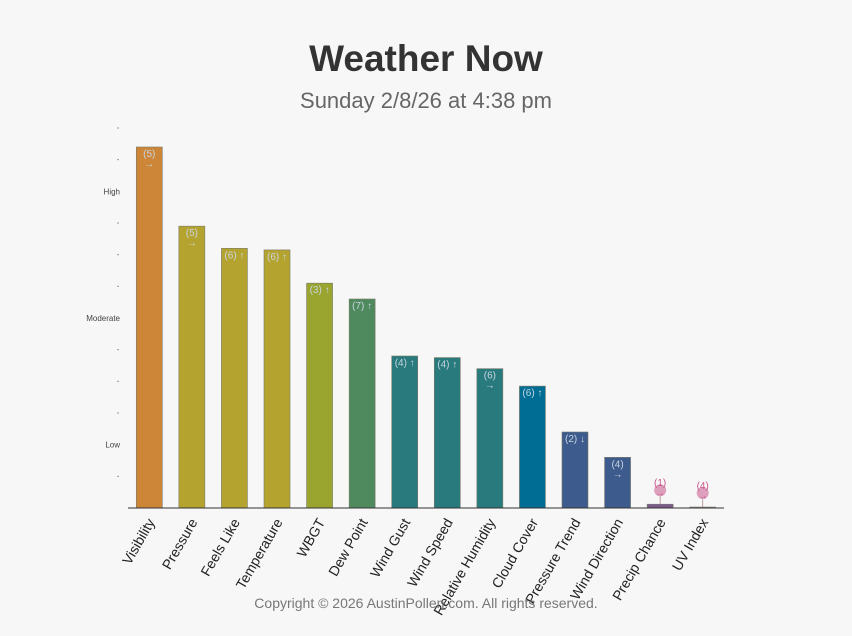 This screenshot has width=852, height=636. Describe the element at coordinates (690, 545) in the screenshot. I see `x-tick-label: UV Index` at that location.